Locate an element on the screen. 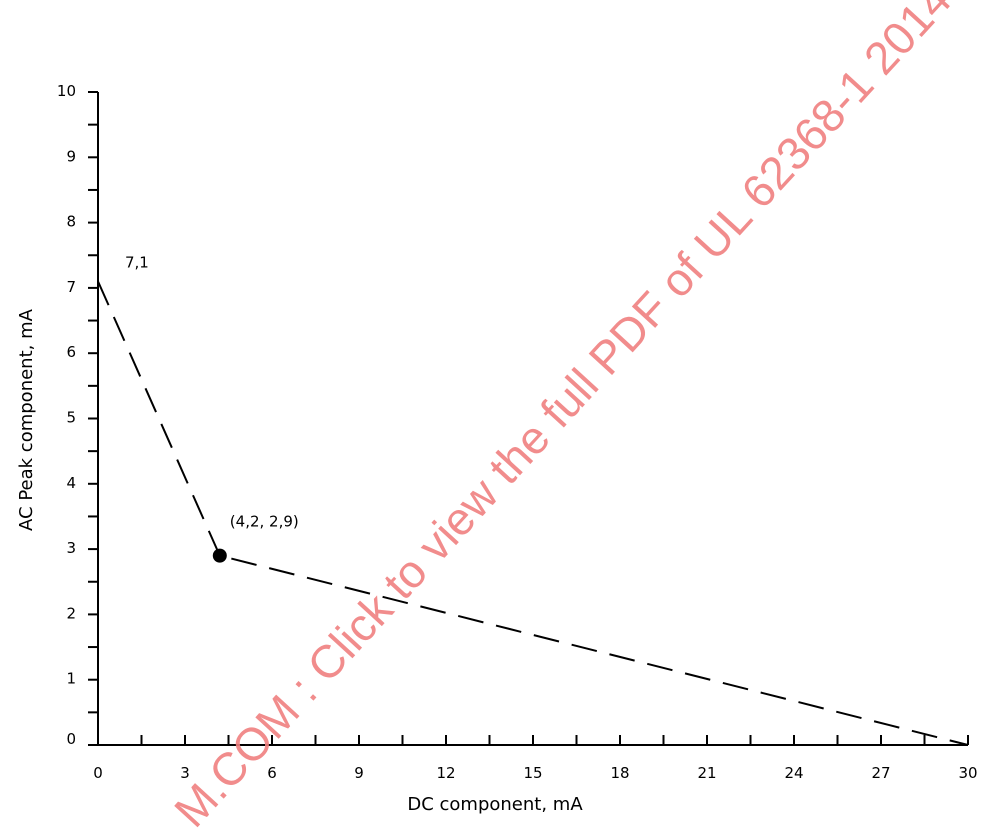 The image size is (982, 838). annotation-start-point: 7,1 is located at coordinates (137, 262).